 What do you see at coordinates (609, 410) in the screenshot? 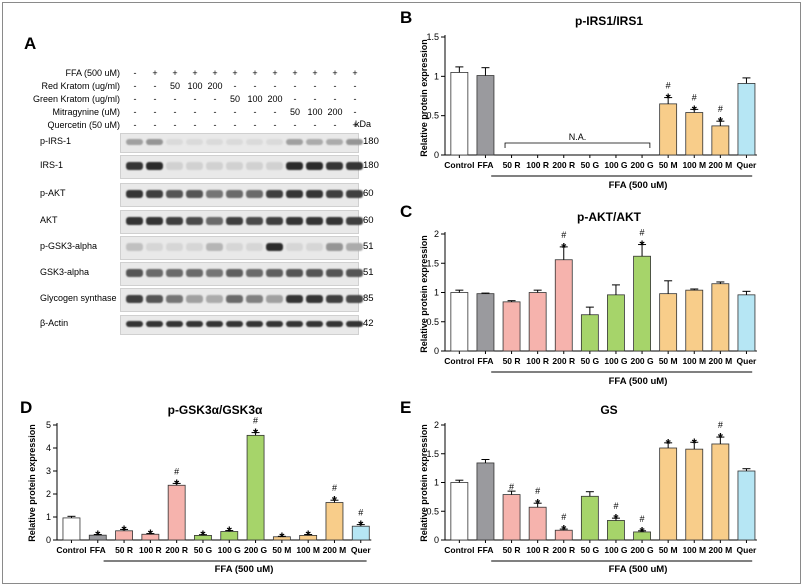
I see `chart-title-e: GS` at bounding box center [609, 410].